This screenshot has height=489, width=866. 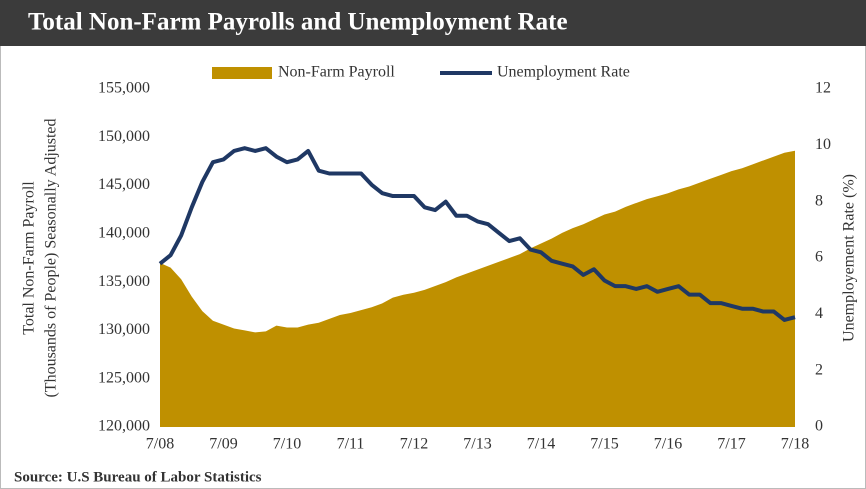 What do you see at coordinates (124, 329) in the screenshot?
I see `y-tick-label: 130,000` at bounding box center [124, 329].